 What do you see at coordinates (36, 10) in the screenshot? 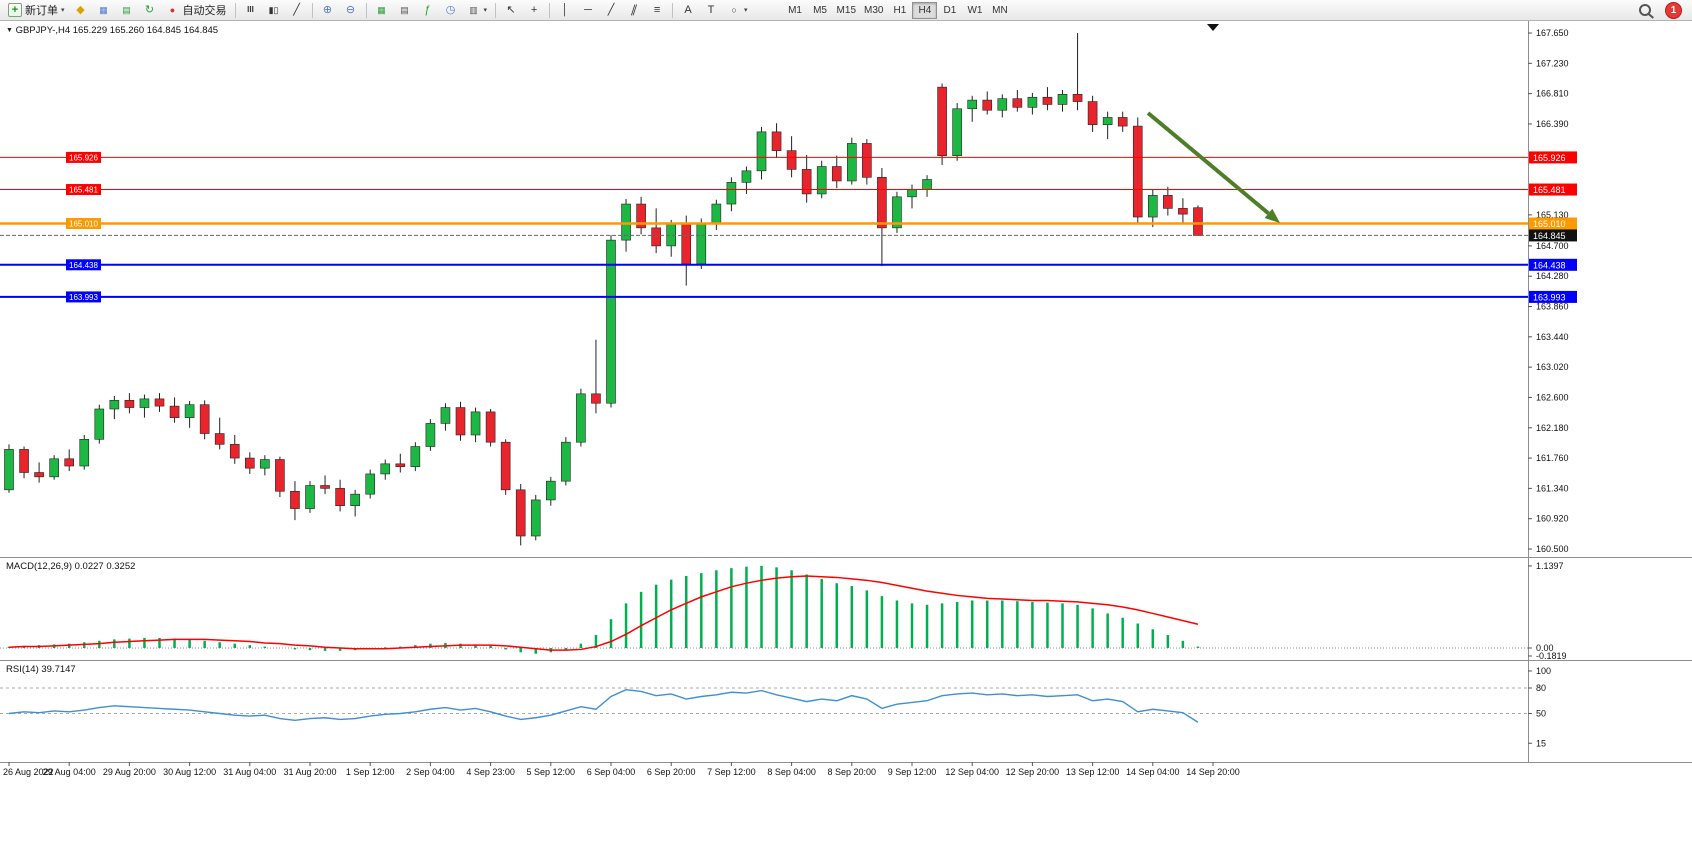
I see `new-order-button: + 新订单 ▾` at bounding box center [36, 10].